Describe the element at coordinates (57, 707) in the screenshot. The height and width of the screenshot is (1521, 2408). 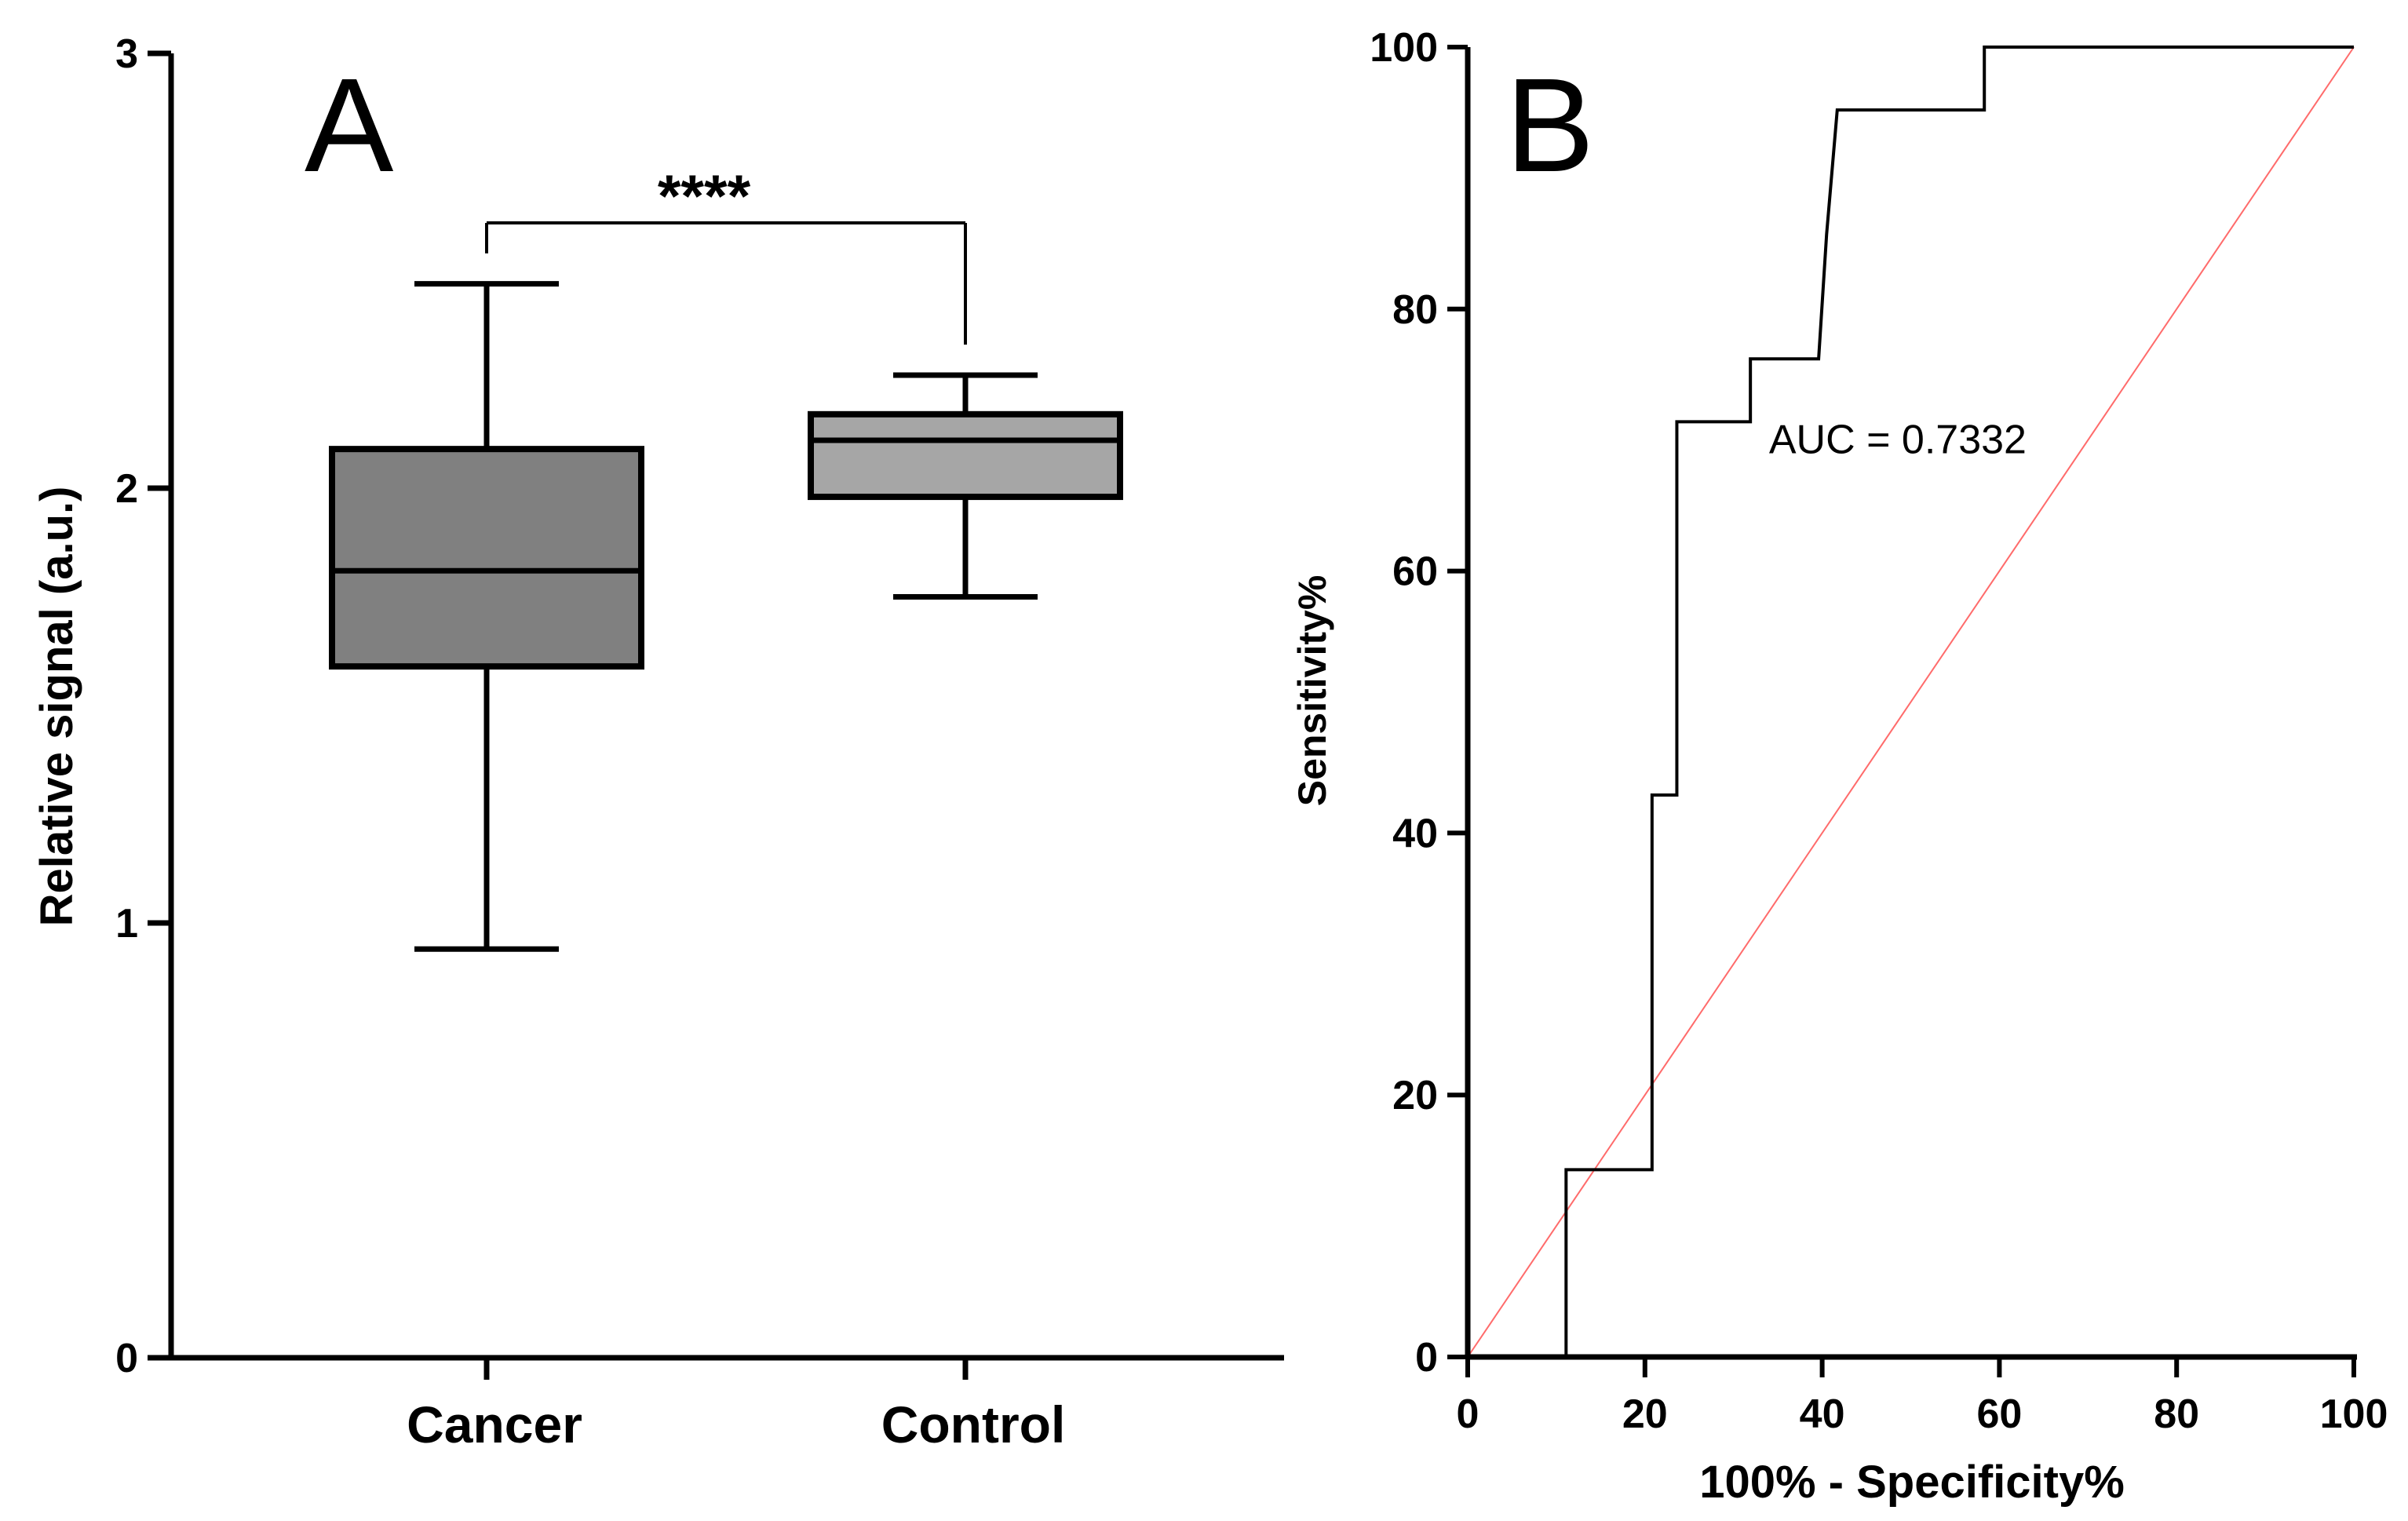
I see `y-axis-label: Relative signal (a.u.)` at that location.